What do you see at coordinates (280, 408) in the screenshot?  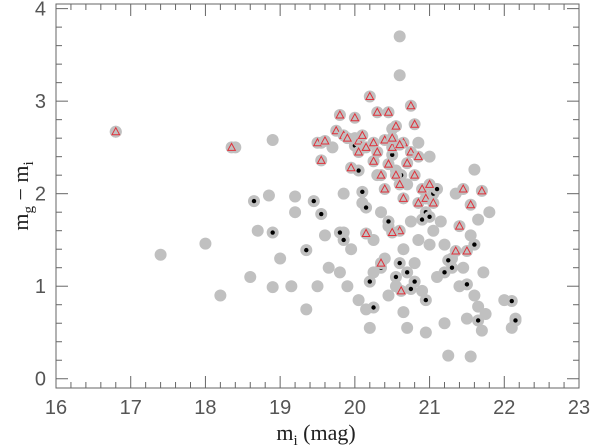 I see `x-tick-label: 19` at bounding box center [280, 408].